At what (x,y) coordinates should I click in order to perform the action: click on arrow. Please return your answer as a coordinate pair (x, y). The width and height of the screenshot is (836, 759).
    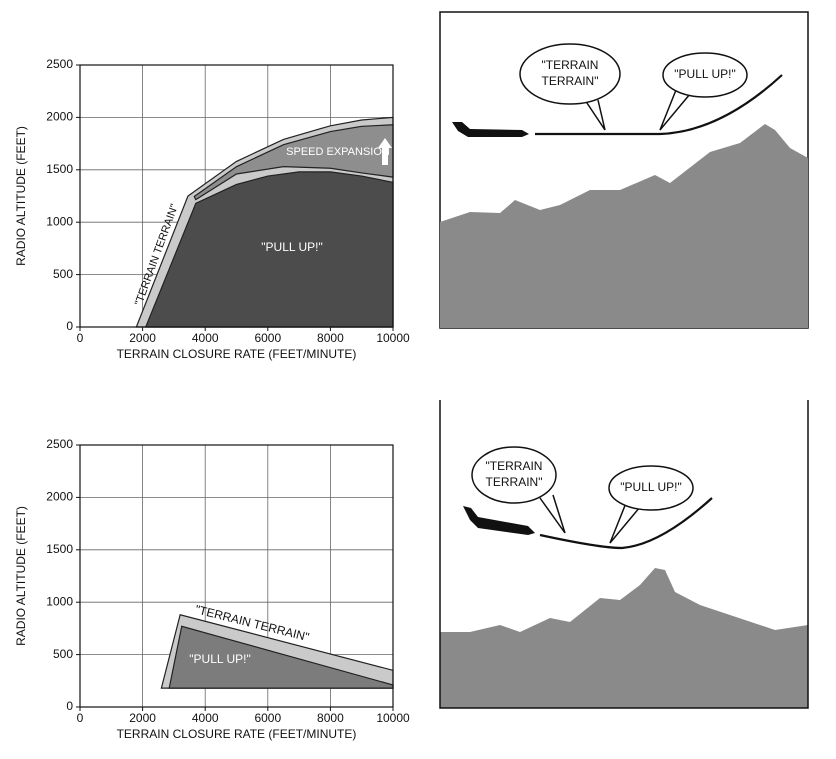
    Looking at the image, I should click on (385, 151).